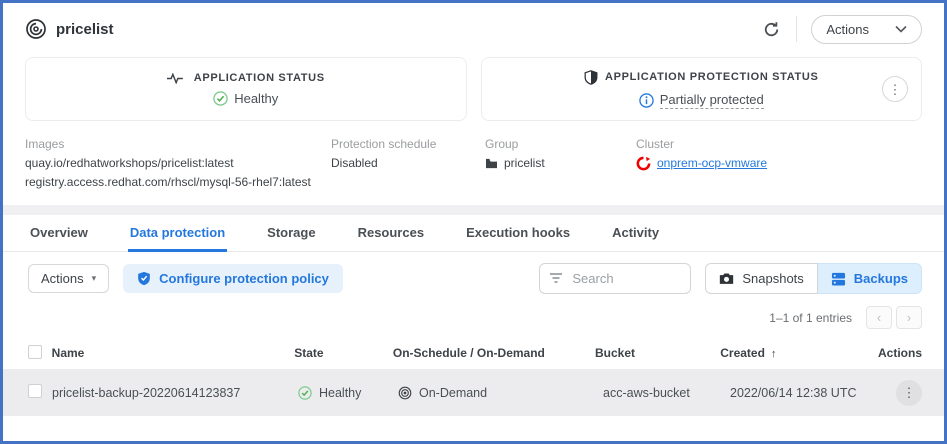  Describe the element at coordinates (712, 163) in the screenshot. I see `cluster-link: onprem-ocp-vmware` at that location.